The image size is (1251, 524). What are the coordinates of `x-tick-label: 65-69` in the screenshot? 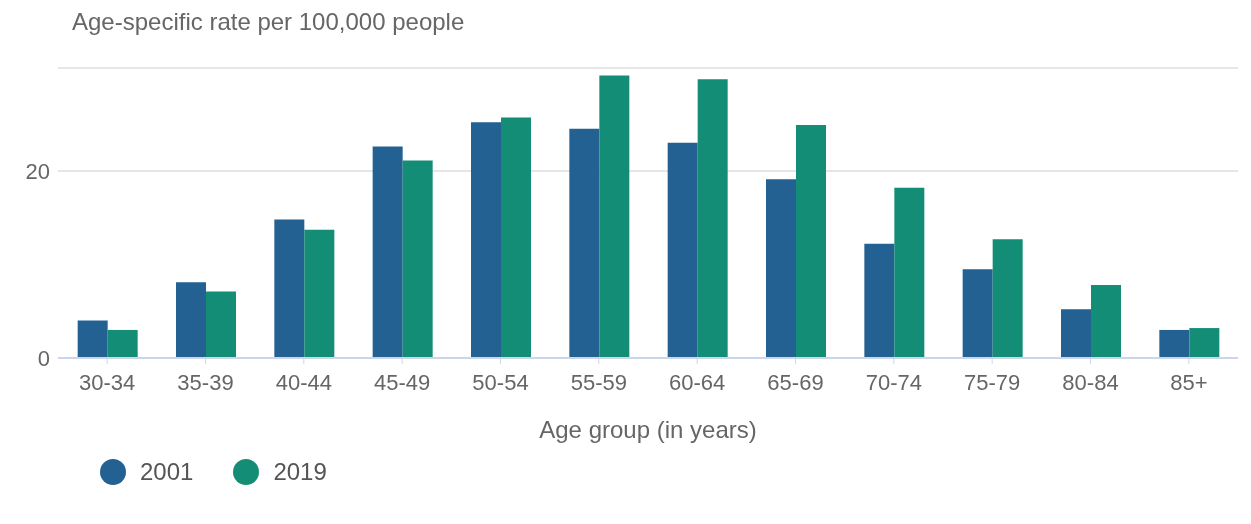 It's located at (795, 382).